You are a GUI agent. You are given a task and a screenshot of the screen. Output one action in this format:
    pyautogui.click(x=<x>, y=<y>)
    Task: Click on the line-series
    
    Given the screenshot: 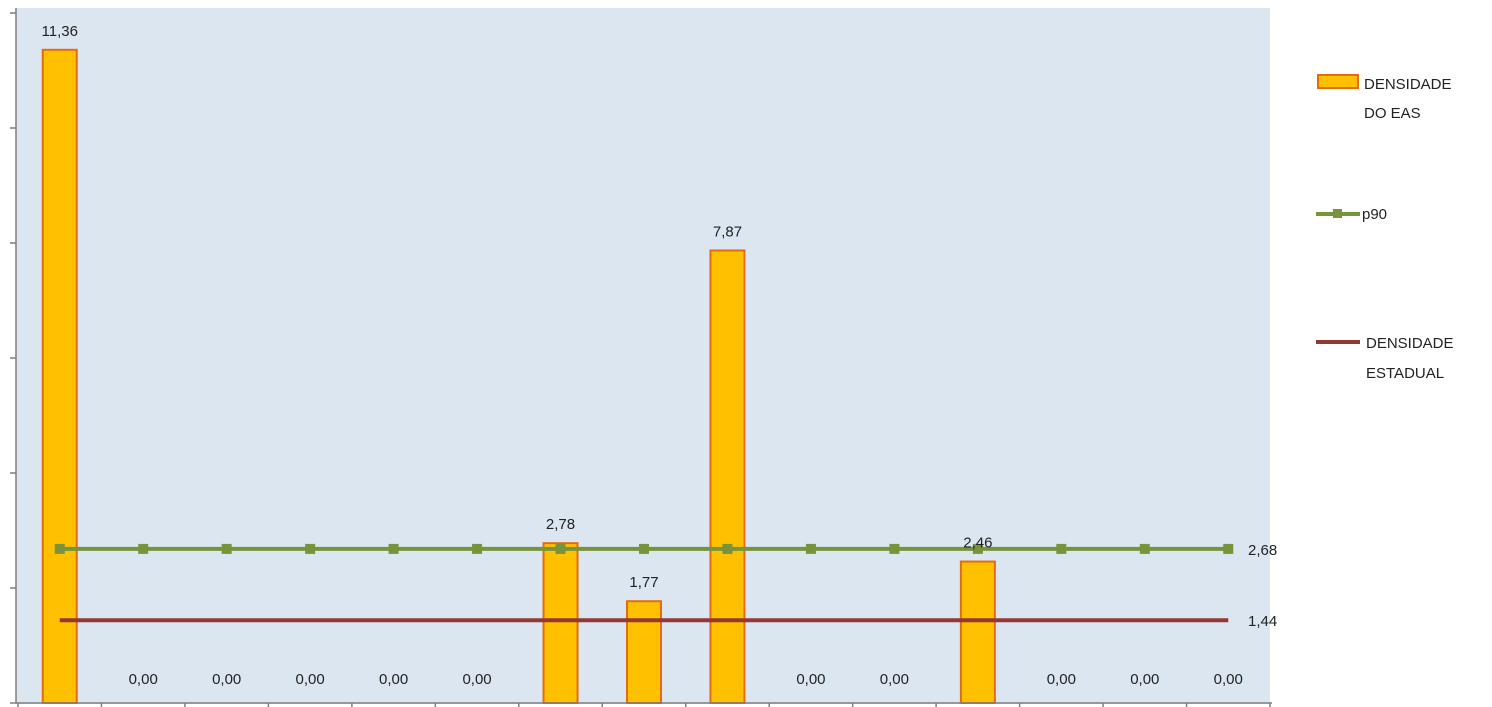 What is the action you would take?
    pyautogui.click(x=644, y=583)
    